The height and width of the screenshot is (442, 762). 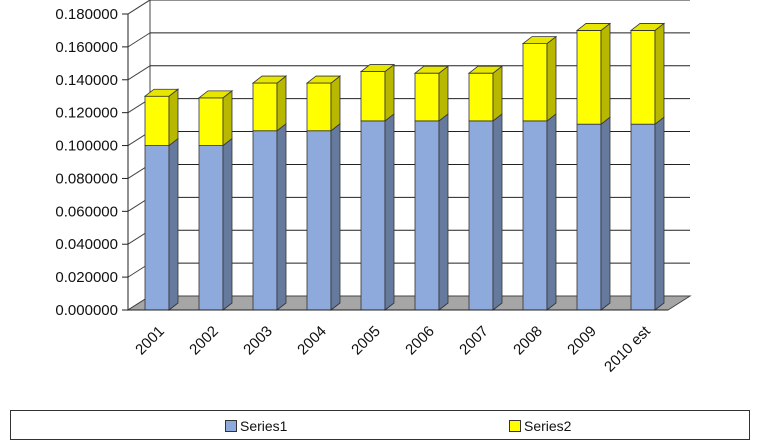 What do you see at coordinates (215, 94) in the screenshot?
I see `bar-2002-series2-top` at bounding box center [215, 94].